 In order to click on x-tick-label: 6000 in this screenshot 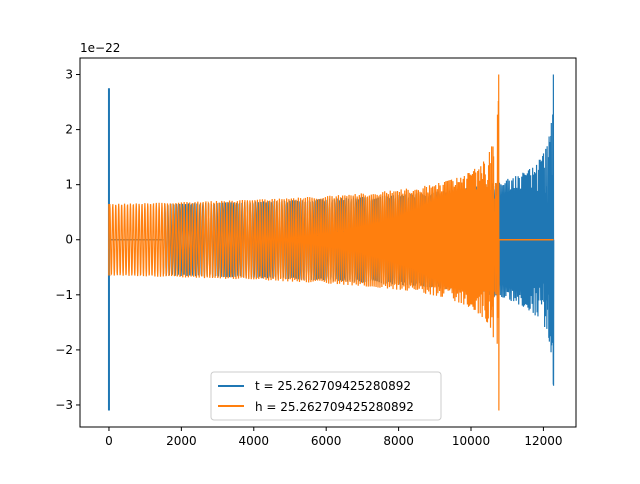, I will do `click(326, 441)`.